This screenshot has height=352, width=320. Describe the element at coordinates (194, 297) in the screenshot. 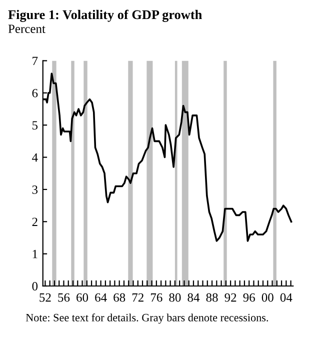

I see `x-tick-label: 84` at that location.